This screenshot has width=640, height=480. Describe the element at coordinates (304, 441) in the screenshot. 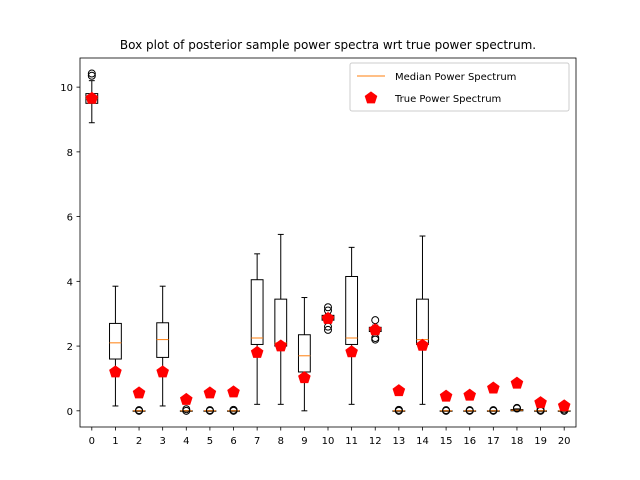

I see `x-tick-label: 9` at that location.